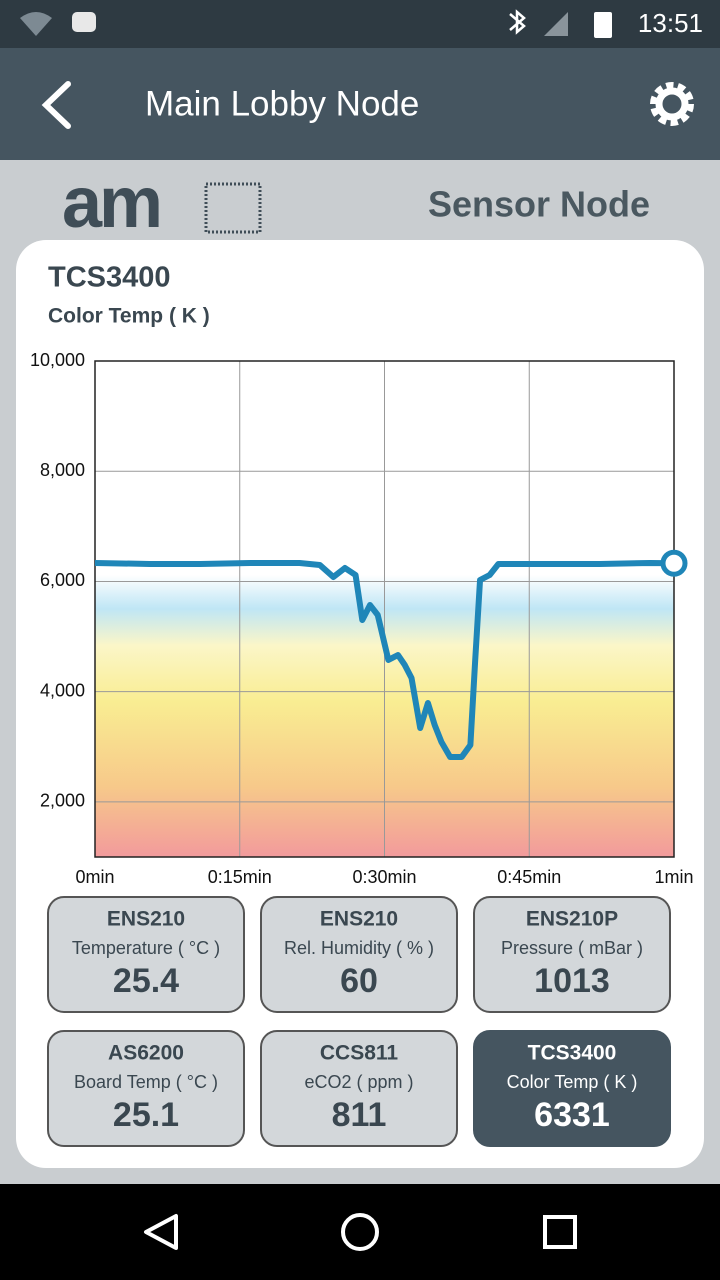  I want to click on tile-sensor: AS6200, so click(146, 1053).